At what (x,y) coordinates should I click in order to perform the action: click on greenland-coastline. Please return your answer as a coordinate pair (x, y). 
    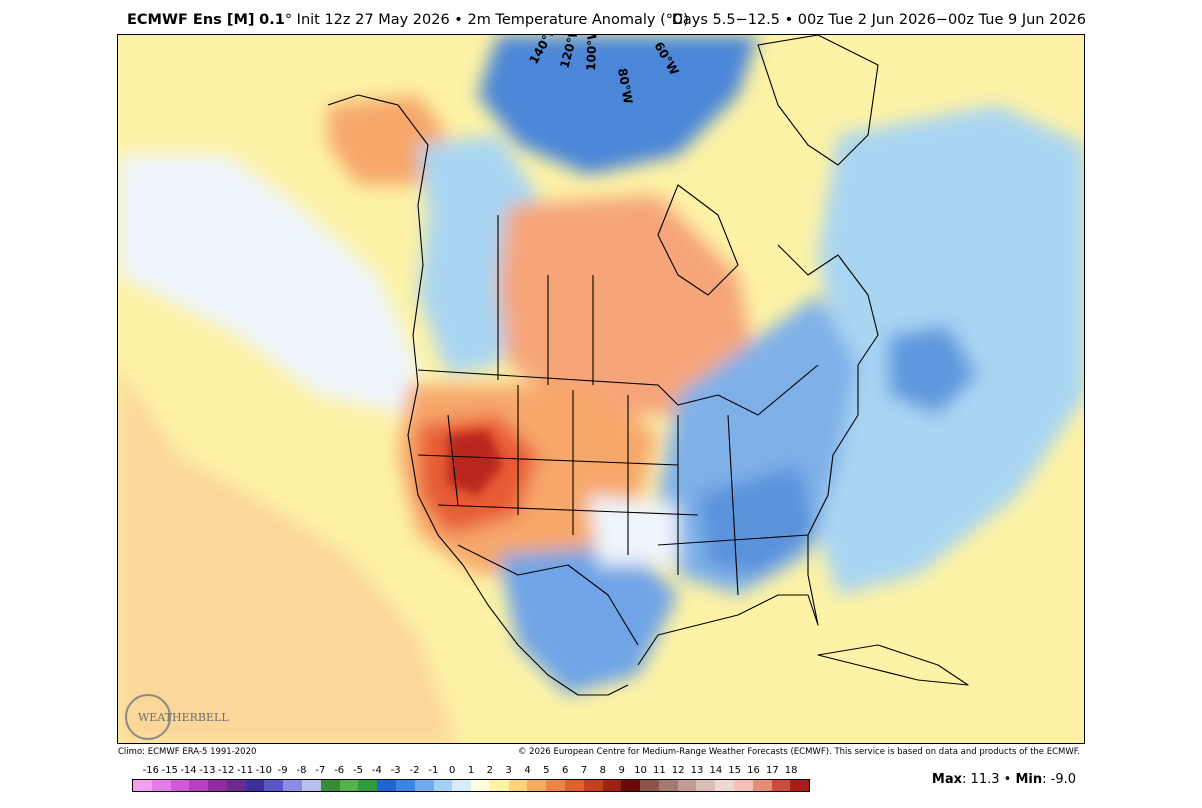
    Looking at the image, I should click on (818, 100).